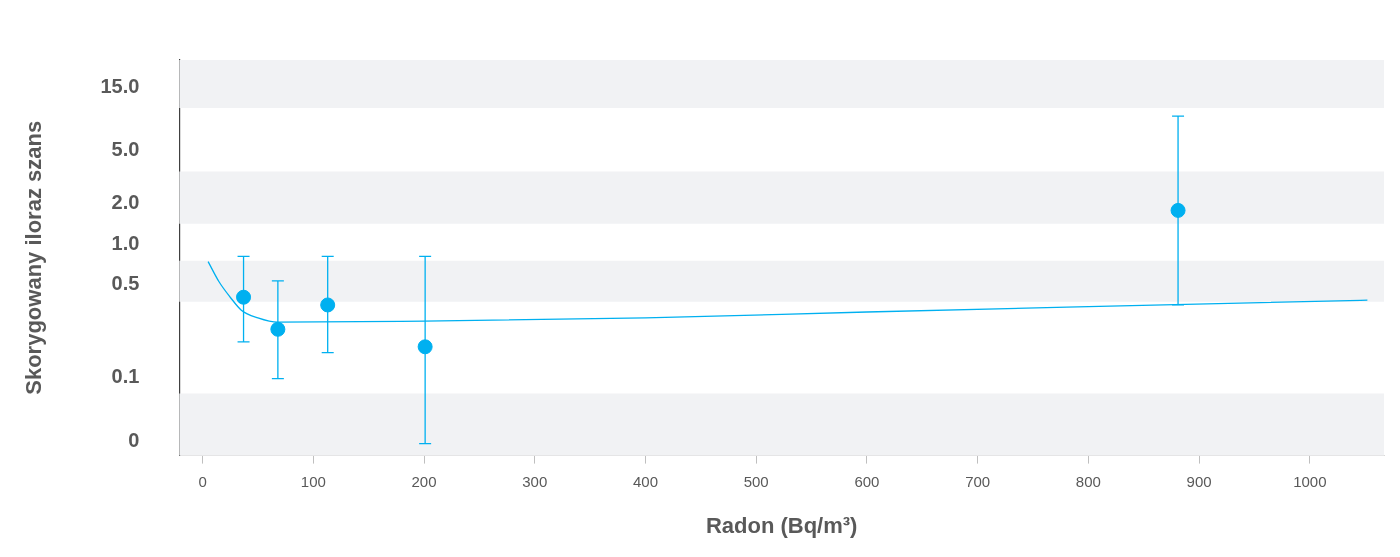 The width and height of the screenshot is (1400, 557). I want to click on x-tick-label: 600, so click(867, 481).